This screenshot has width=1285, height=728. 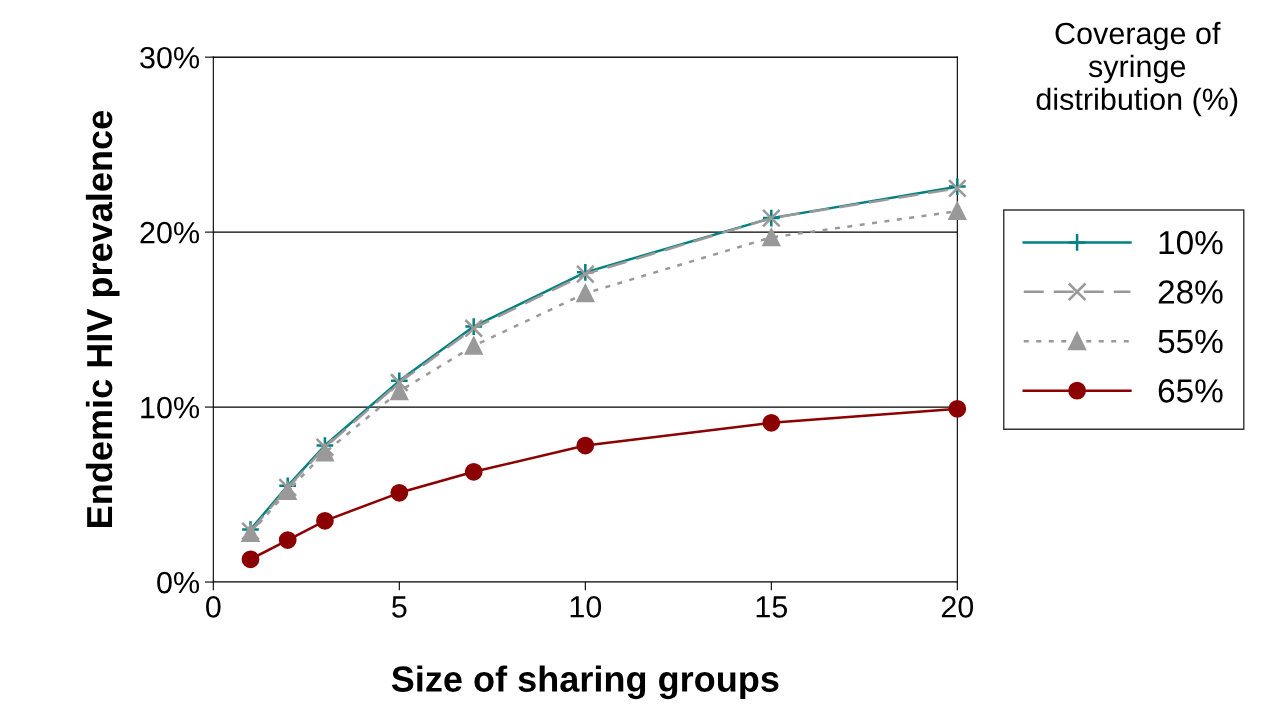 I want to click on x-tick-label: 5, so click(x=399, y=607).